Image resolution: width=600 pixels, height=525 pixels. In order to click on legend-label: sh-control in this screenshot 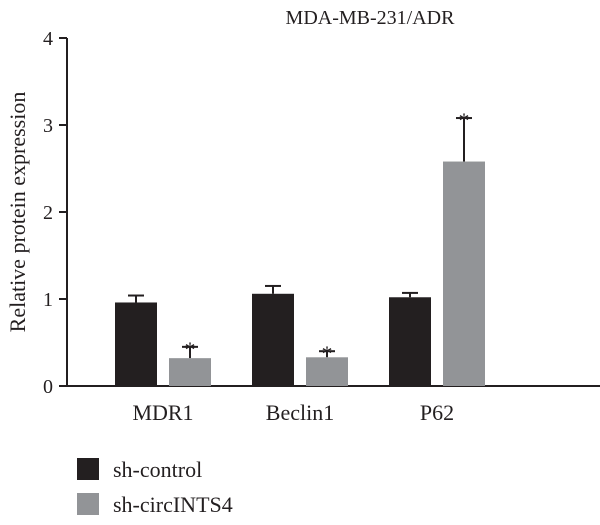, I will do `click(157, 469)`.